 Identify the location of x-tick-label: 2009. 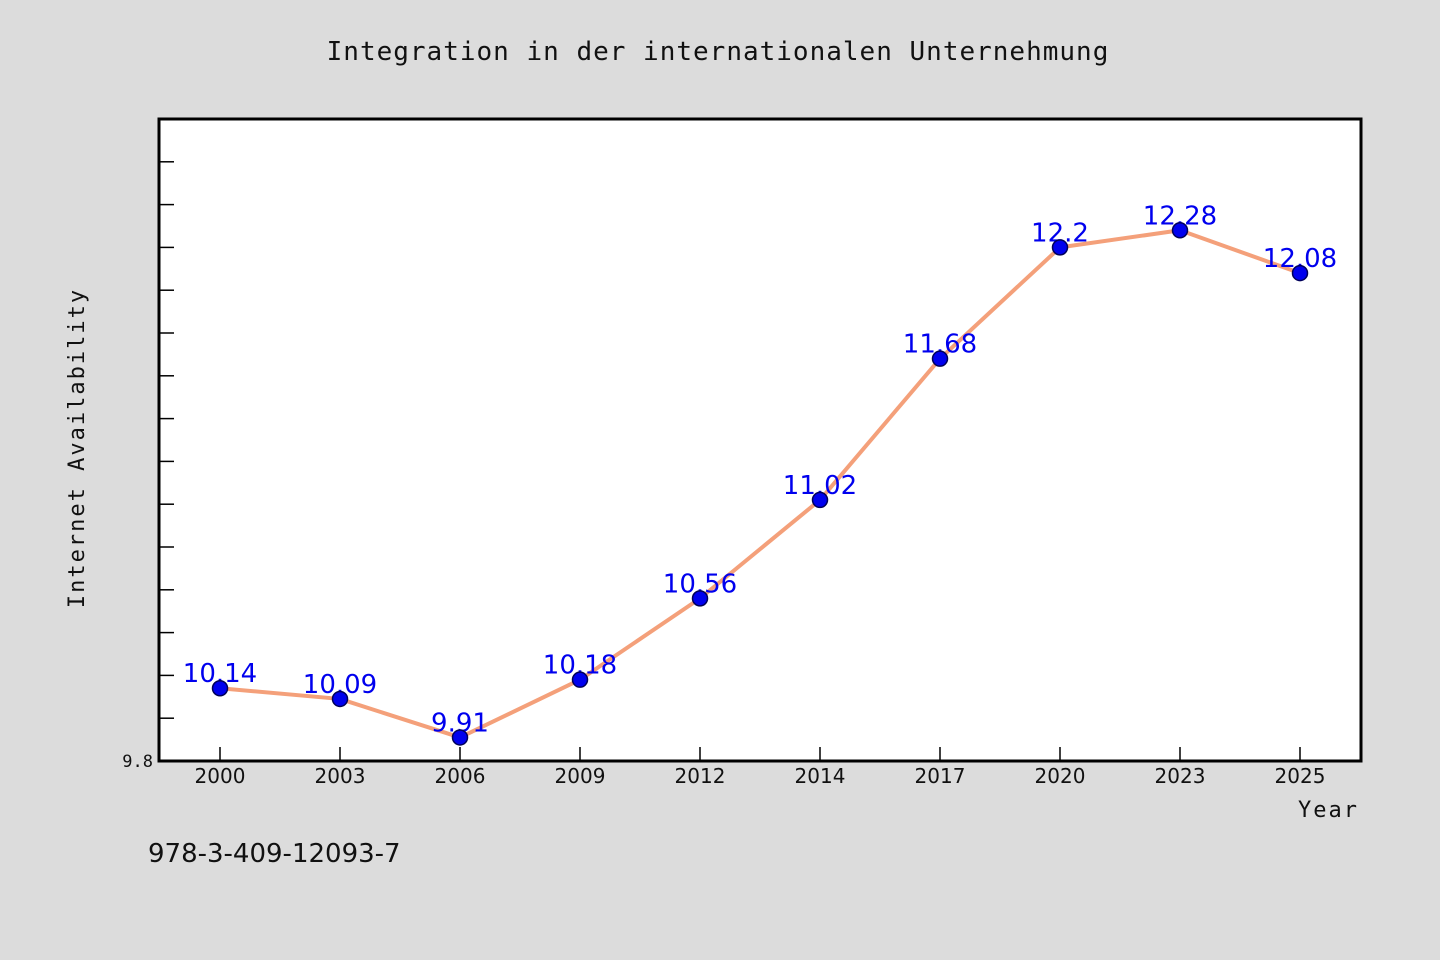
(580, 776).